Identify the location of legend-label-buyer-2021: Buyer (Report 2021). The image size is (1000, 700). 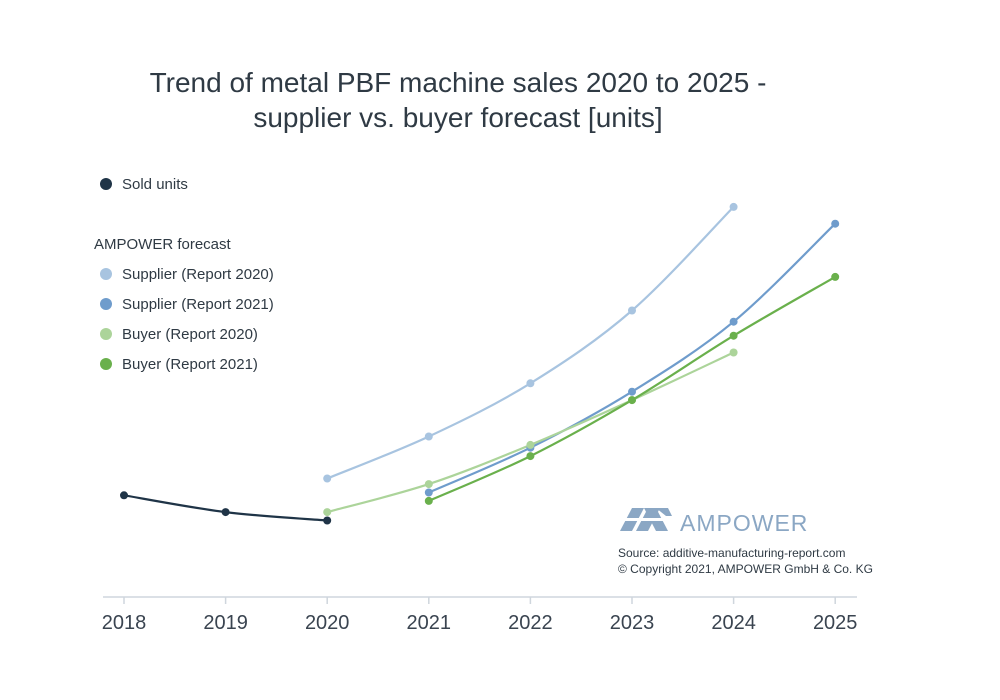
(190, 364).